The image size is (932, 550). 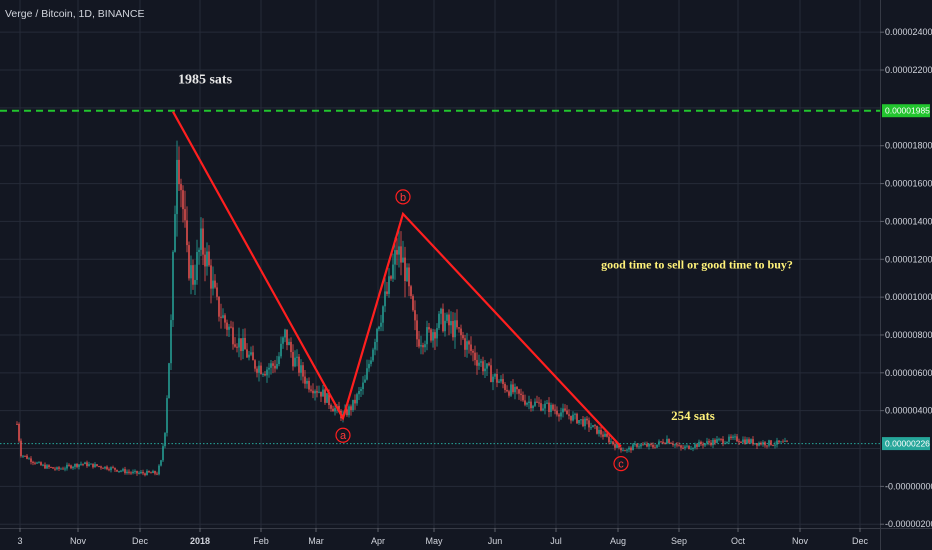 I want to click on x-tick-label: Dec, so click(x=860, y=541).